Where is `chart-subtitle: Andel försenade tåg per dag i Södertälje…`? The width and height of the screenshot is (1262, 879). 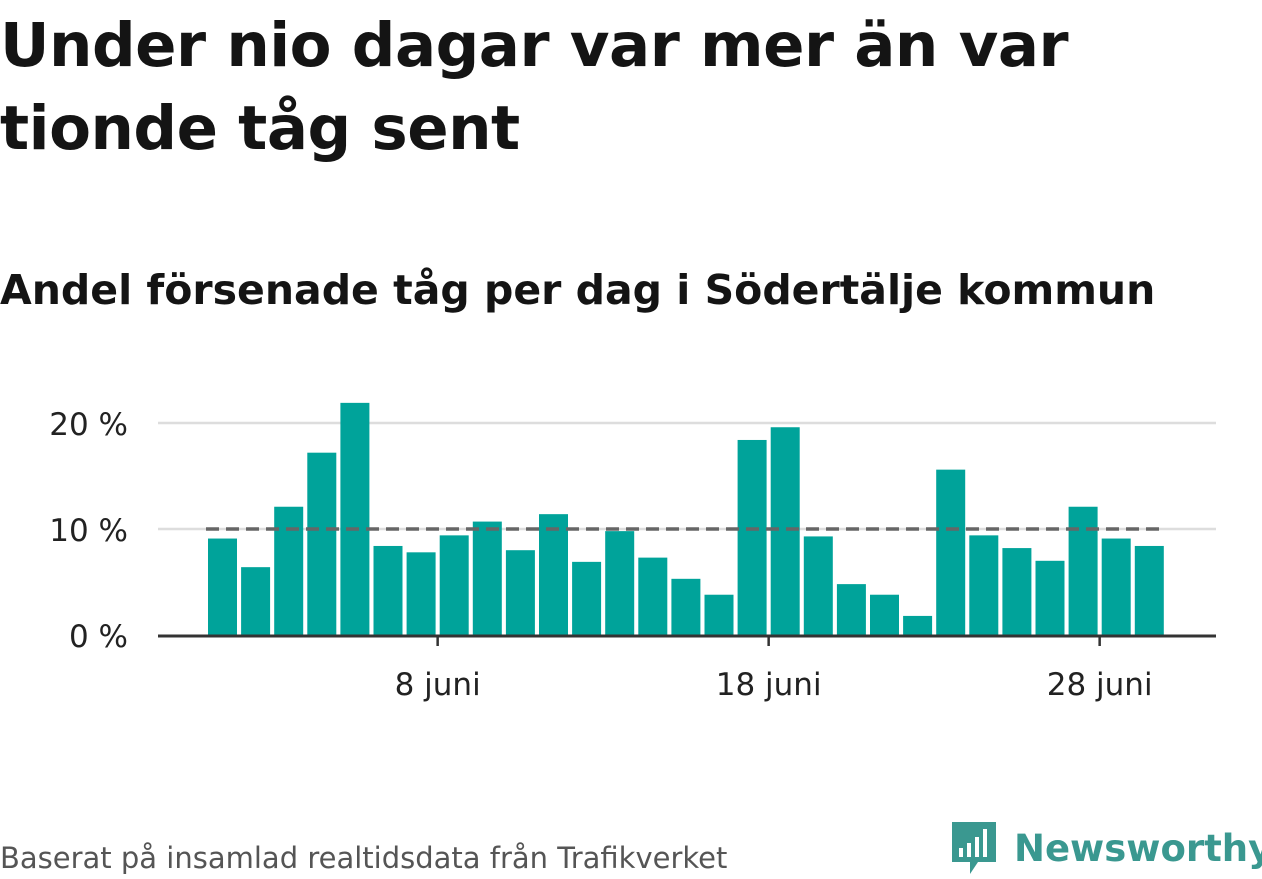
chart-subtitle: Andel försenade tåg per dag i Södertälje… is located at coordinates (578, 290).